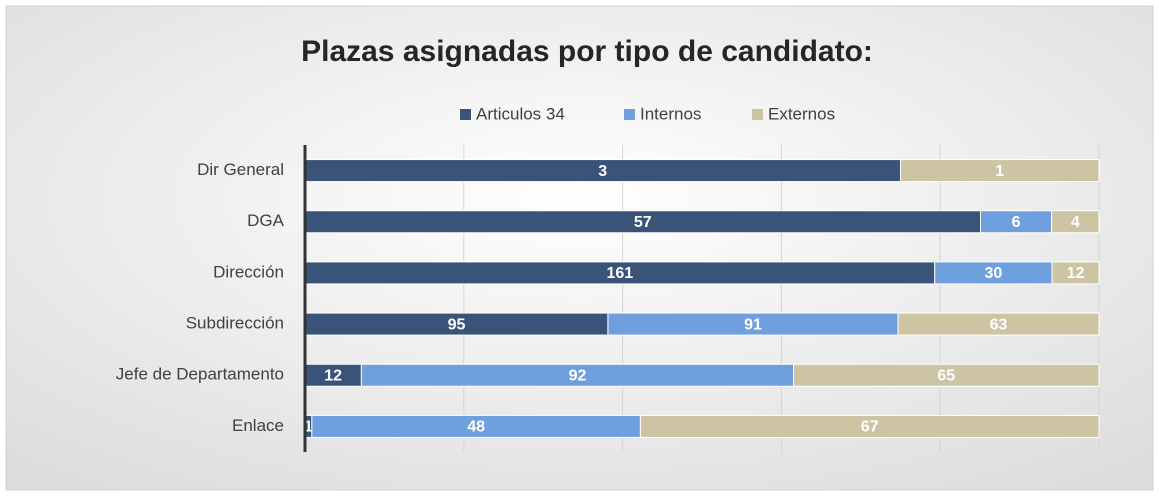 The height and width of the screenshot is (496, 1159). Describe the element at coordinates (457, 324) in the screenshot. I see `data-label: 95` at that location.